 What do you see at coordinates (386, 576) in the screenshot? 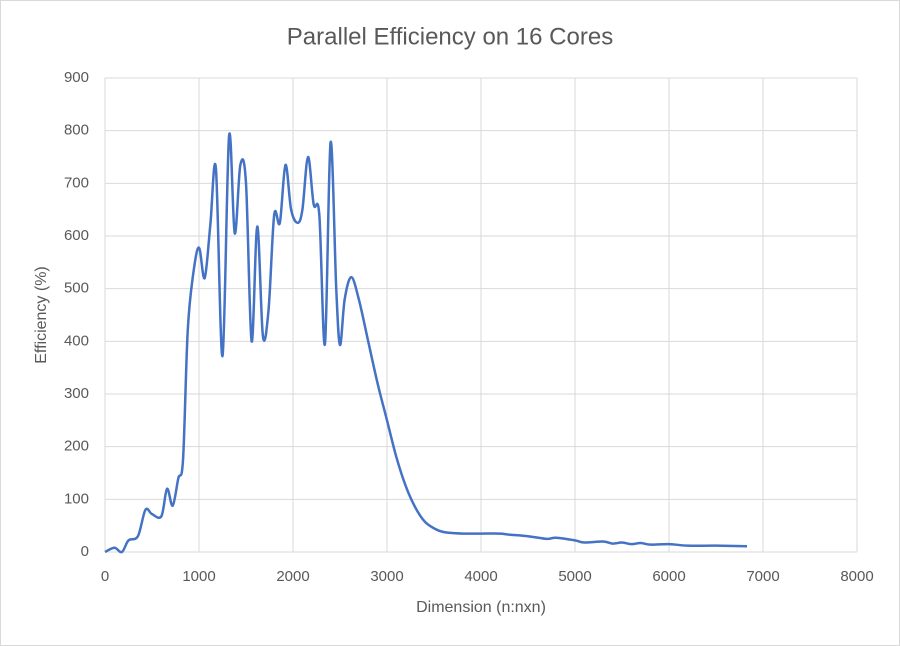
I see `x-tick-label: 3000` at bounding box center [386, 576].